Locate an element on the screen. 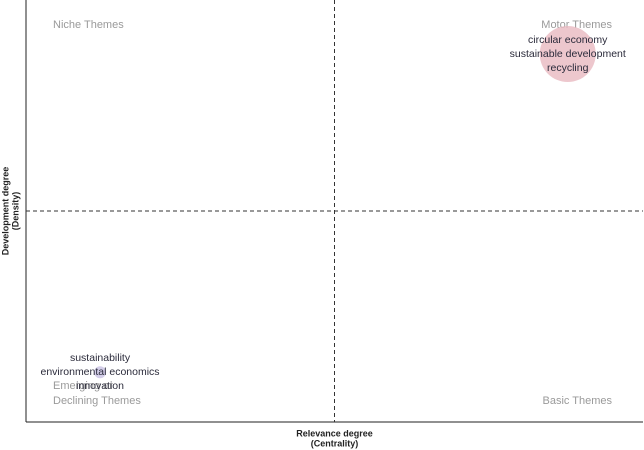  cluster-label: innovation is located at coordinates (100, 386).